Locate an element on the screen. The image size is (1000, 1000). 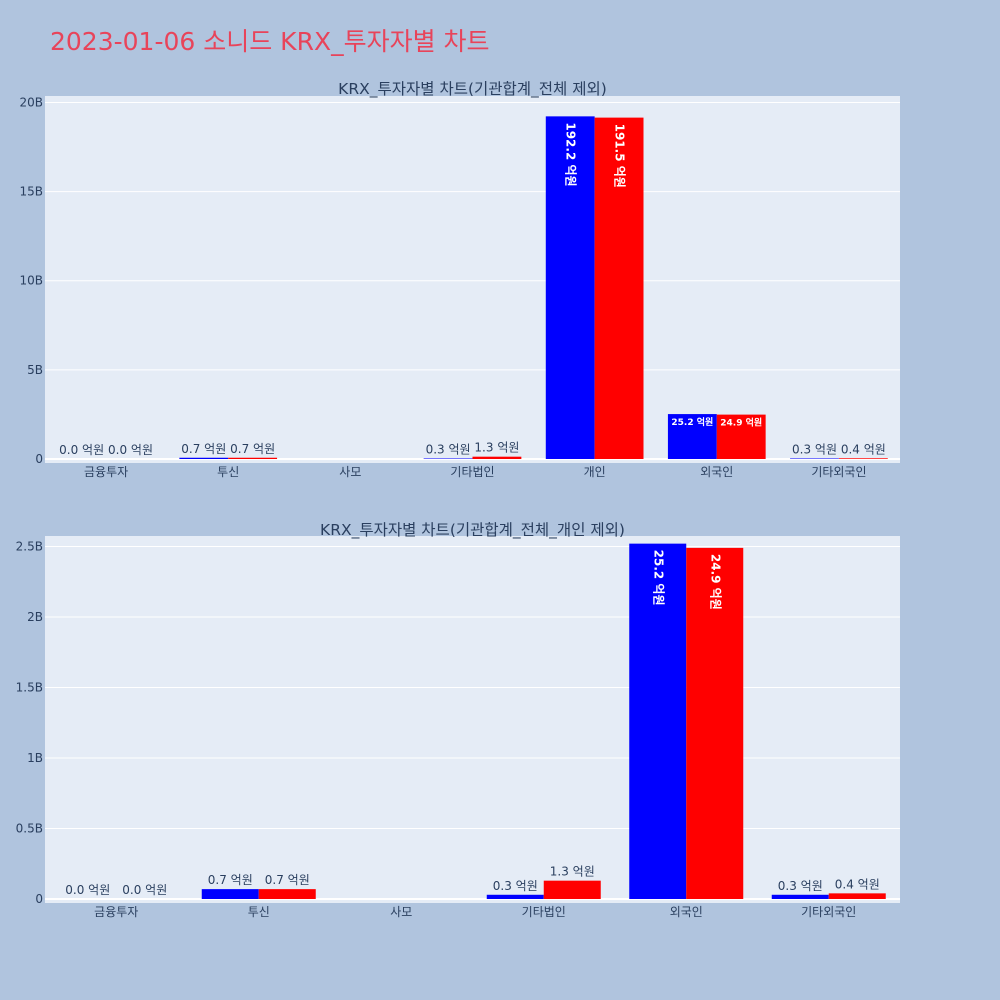
y-tick-label: 5B is located at coordinates (35, 370).